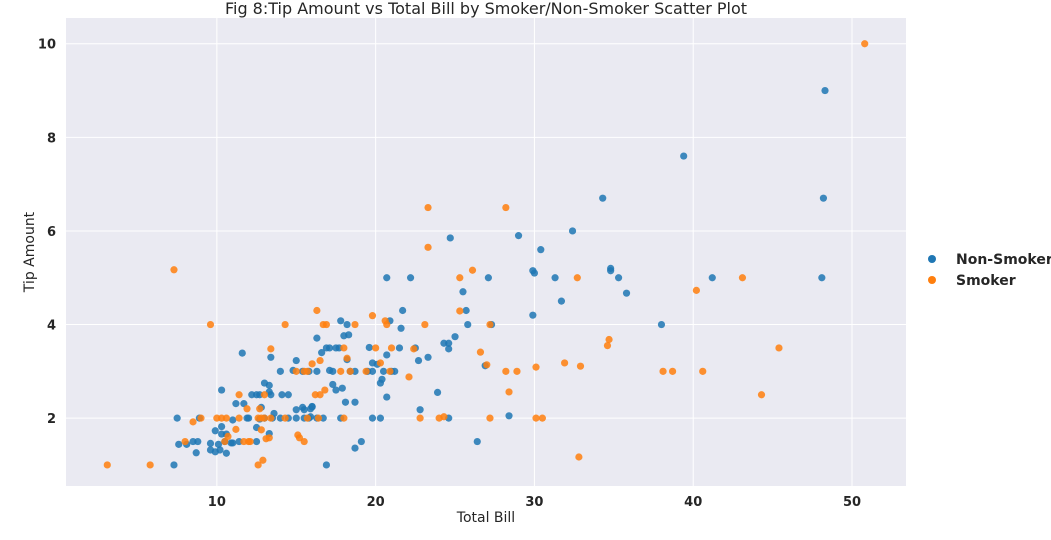 This screenshot has height=540, width=1051. Describe the element at coordinates (30, 252) in the screenshot. I see `y-axis-label: Tip Amount` at that location.